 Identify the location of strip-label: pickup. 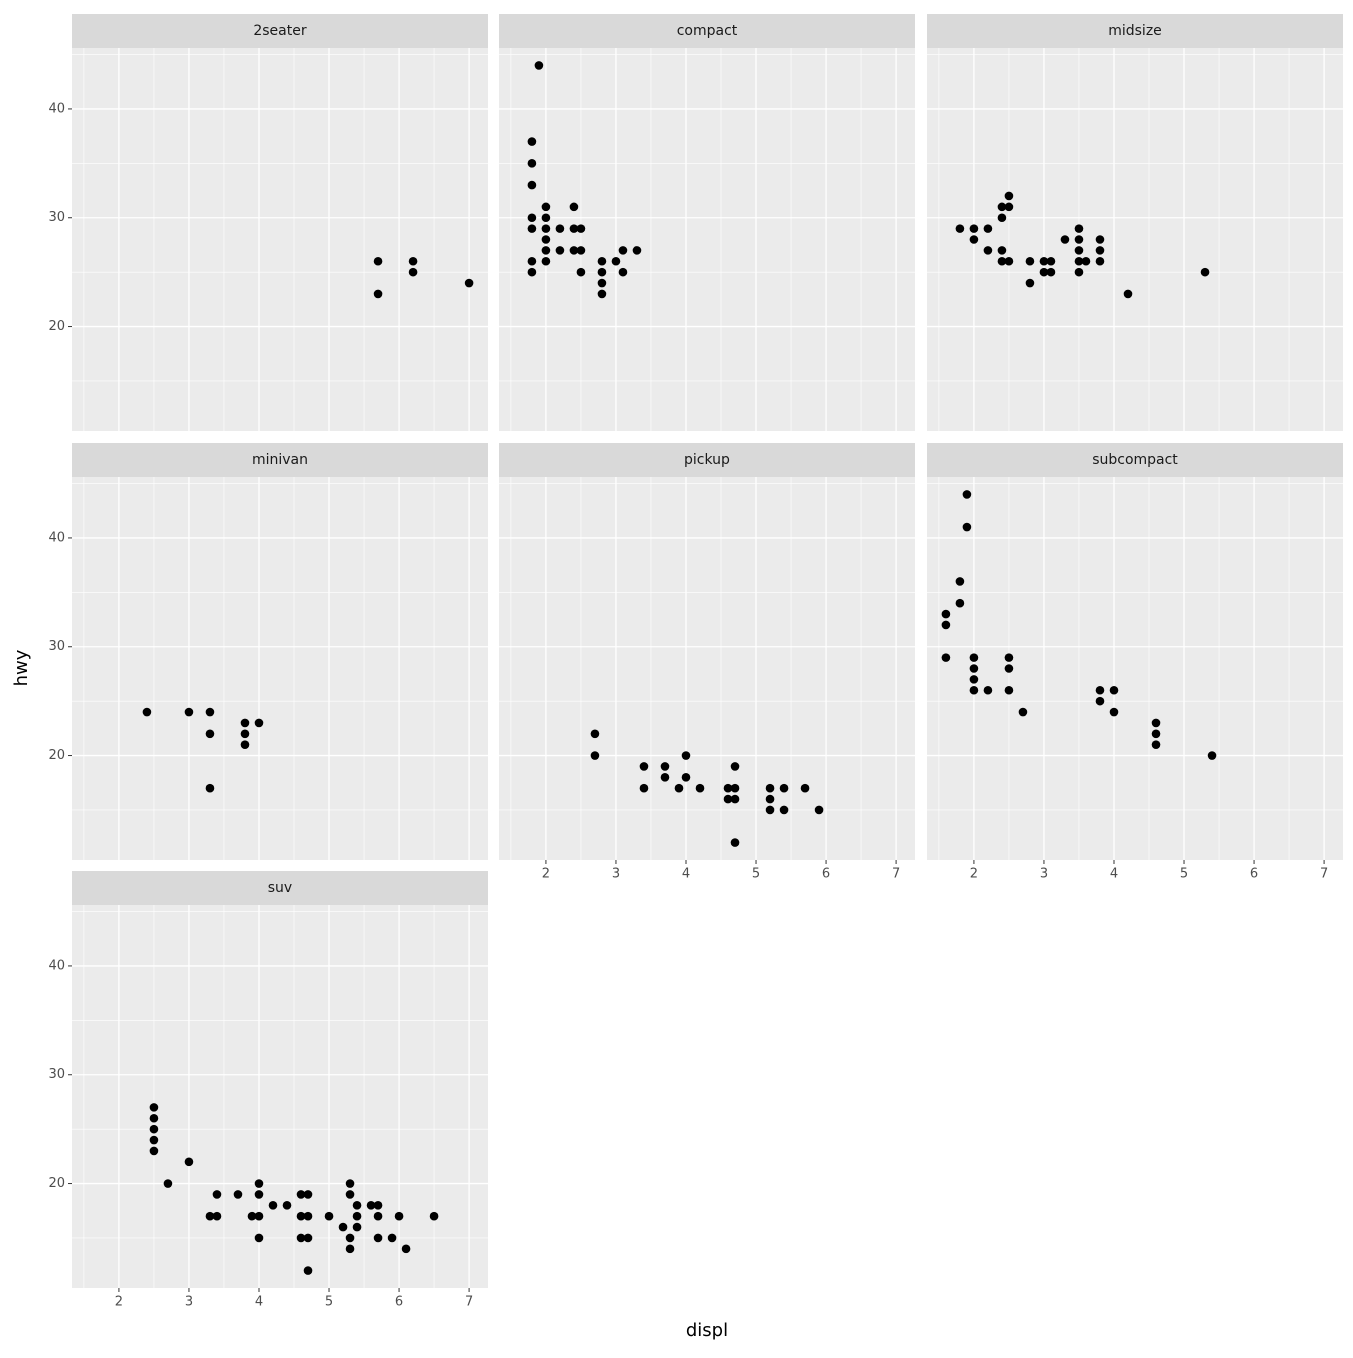
(707, 460).